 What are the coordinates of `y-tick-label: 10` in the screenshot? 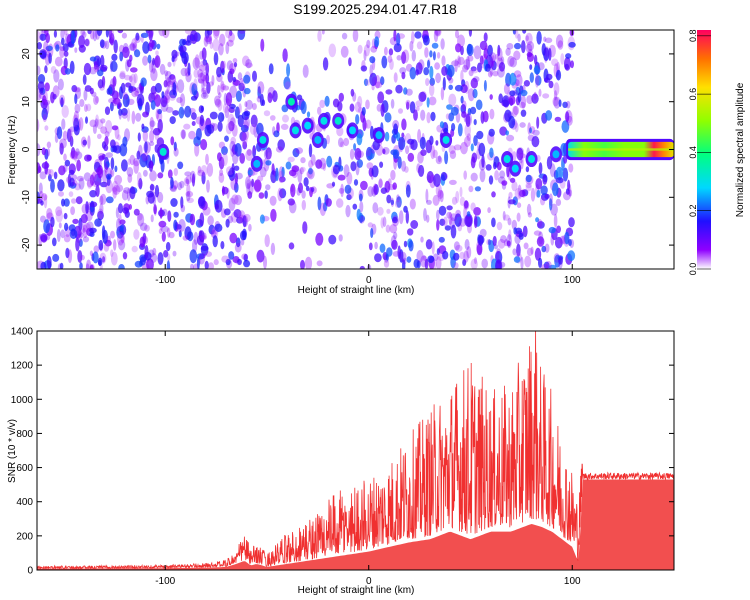 It's located at (26, 102).